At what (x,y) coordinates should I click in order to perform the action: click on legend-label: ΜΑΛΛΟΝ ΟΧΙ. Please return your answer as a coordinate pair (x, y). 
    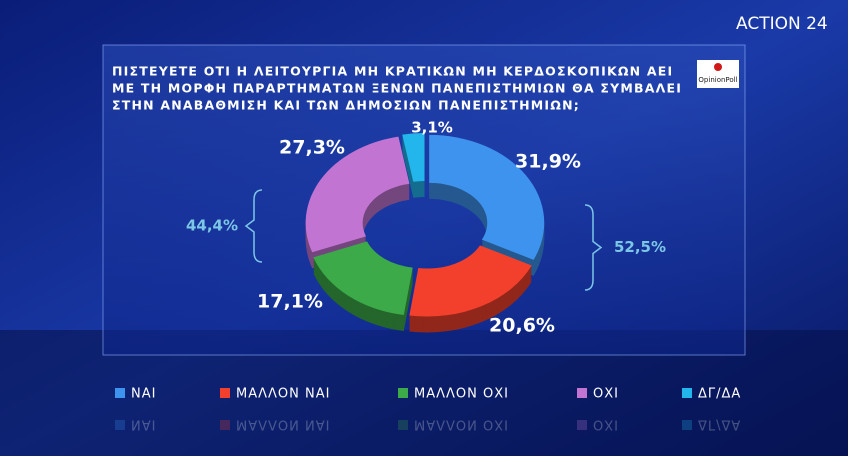
    Looking at the image, I should click on (461, 394).